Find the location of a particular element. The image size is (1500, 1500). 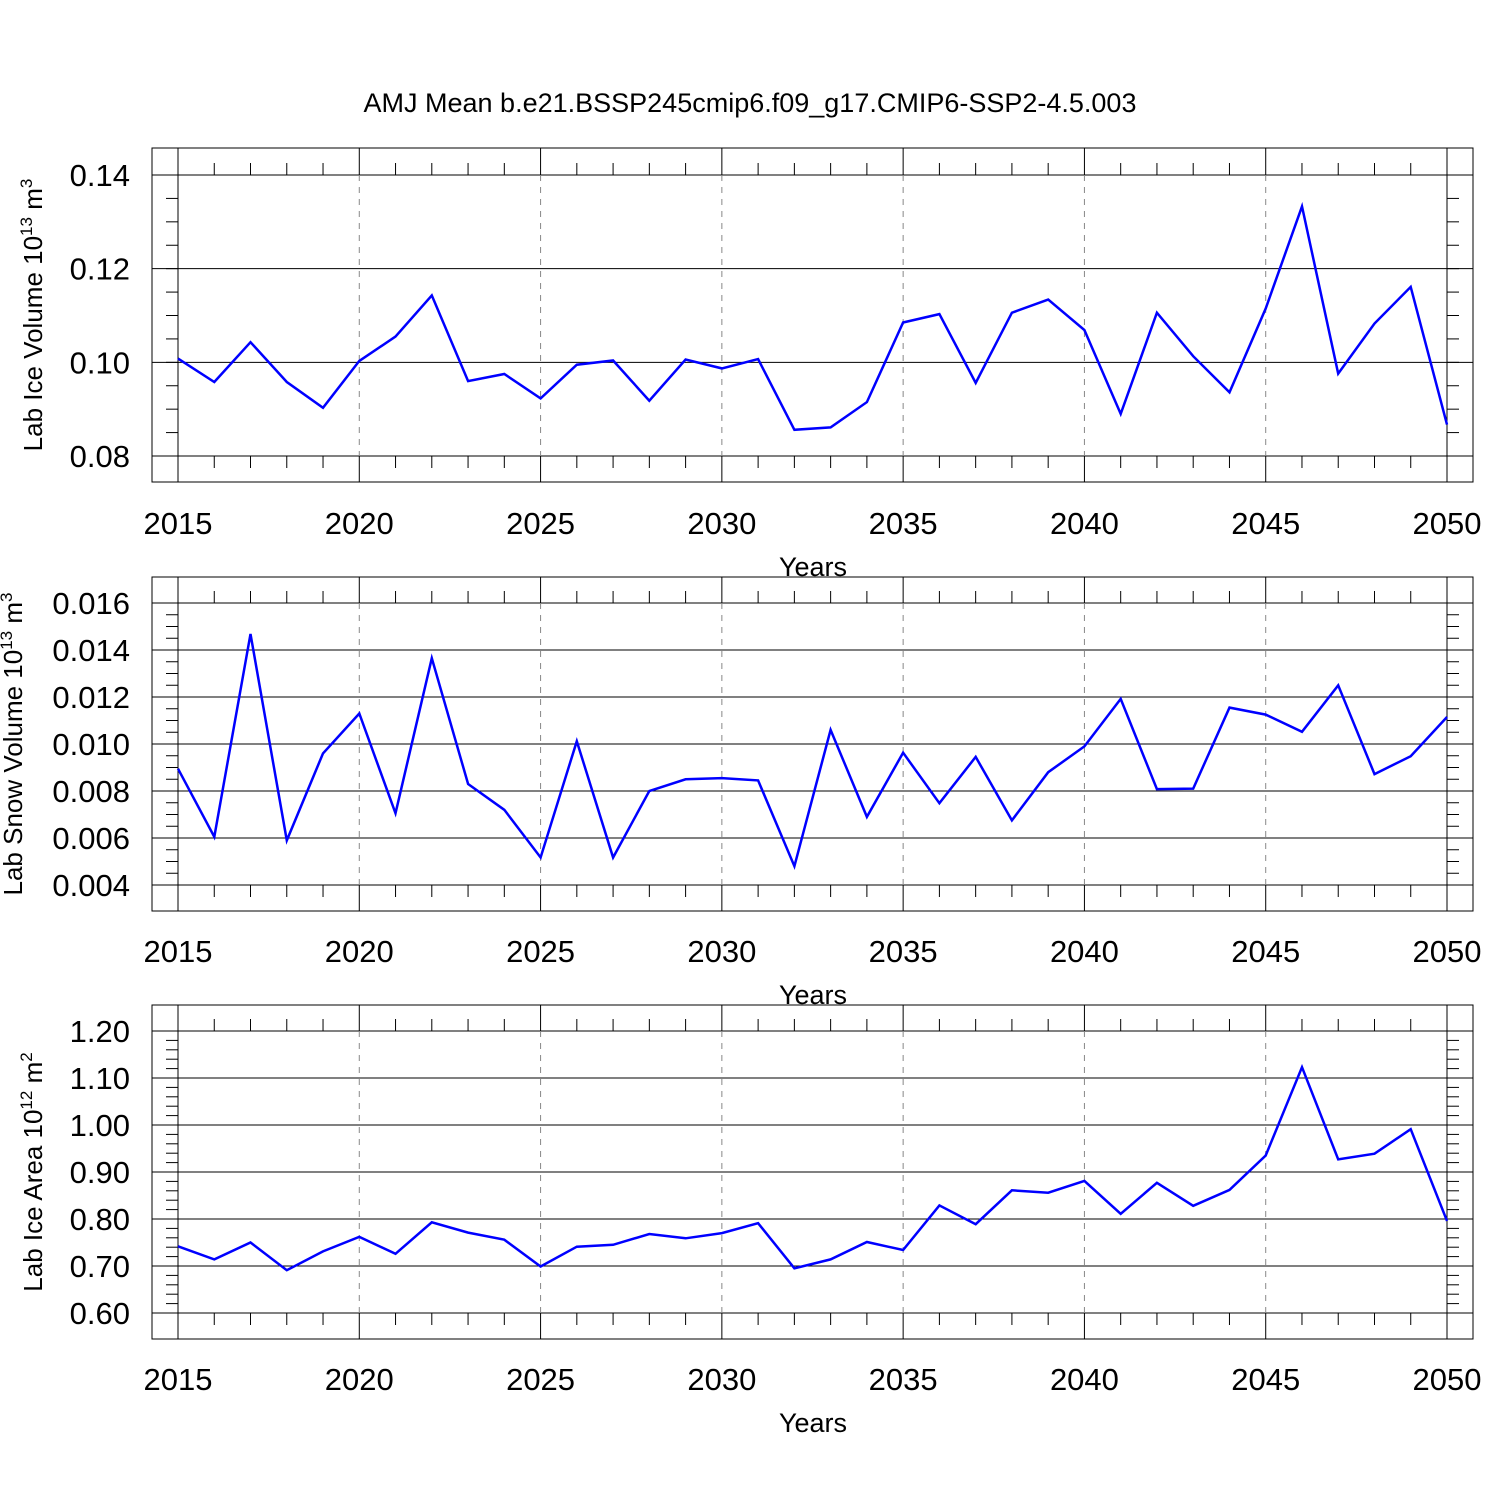

y-tick-label: 0.08 is located at coordinates (100, 456).